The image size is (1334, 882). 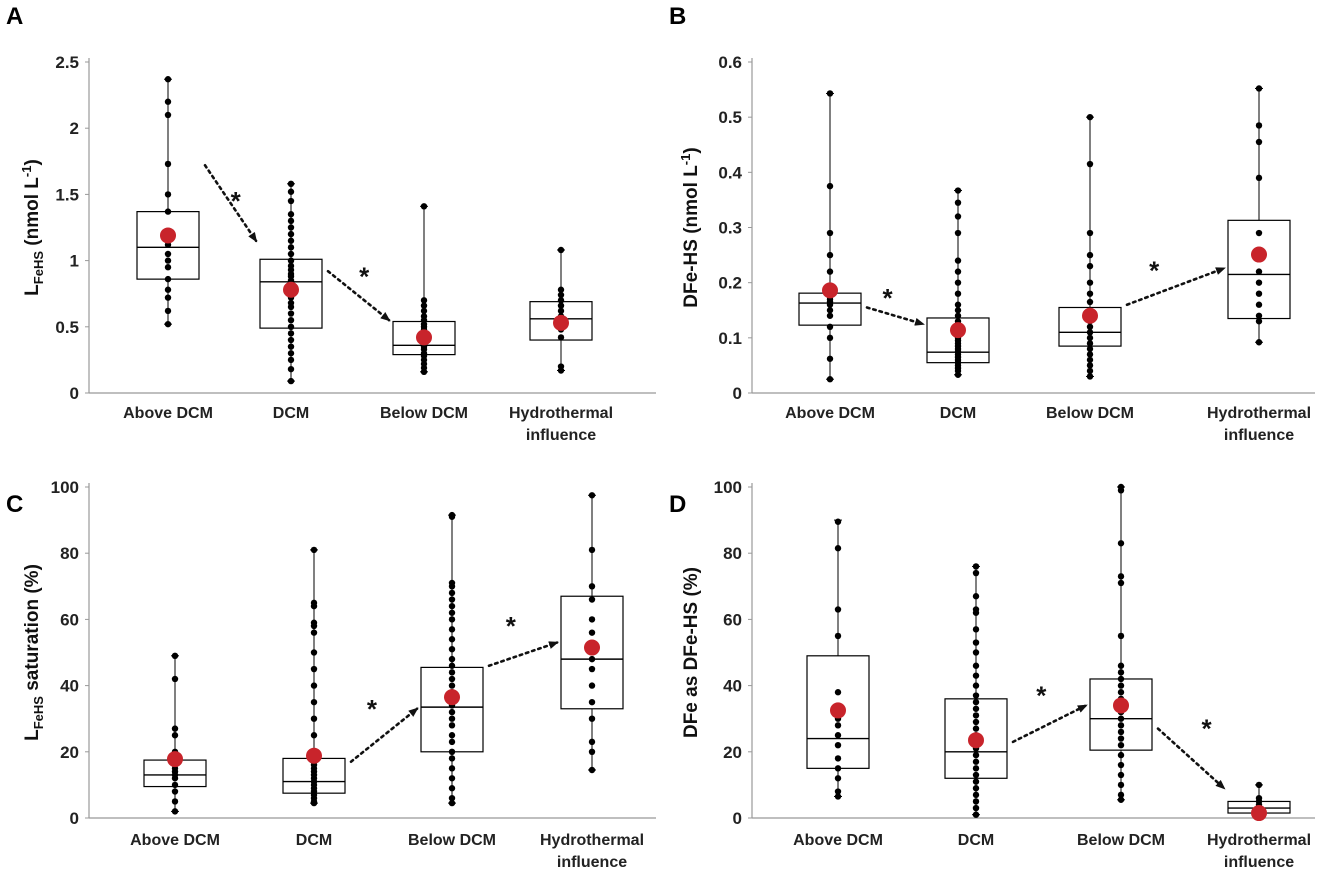 I want to click on y-tick-label: 80, so click(x=732, y=553).